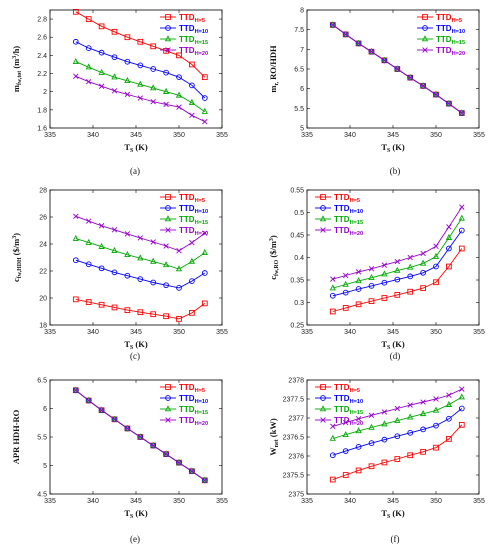 The image size is (499, 550). What do you see at coordinates (479, 501) in the screenshot?
I see `x-tick-label: 355` at bounding box center [479, 501].